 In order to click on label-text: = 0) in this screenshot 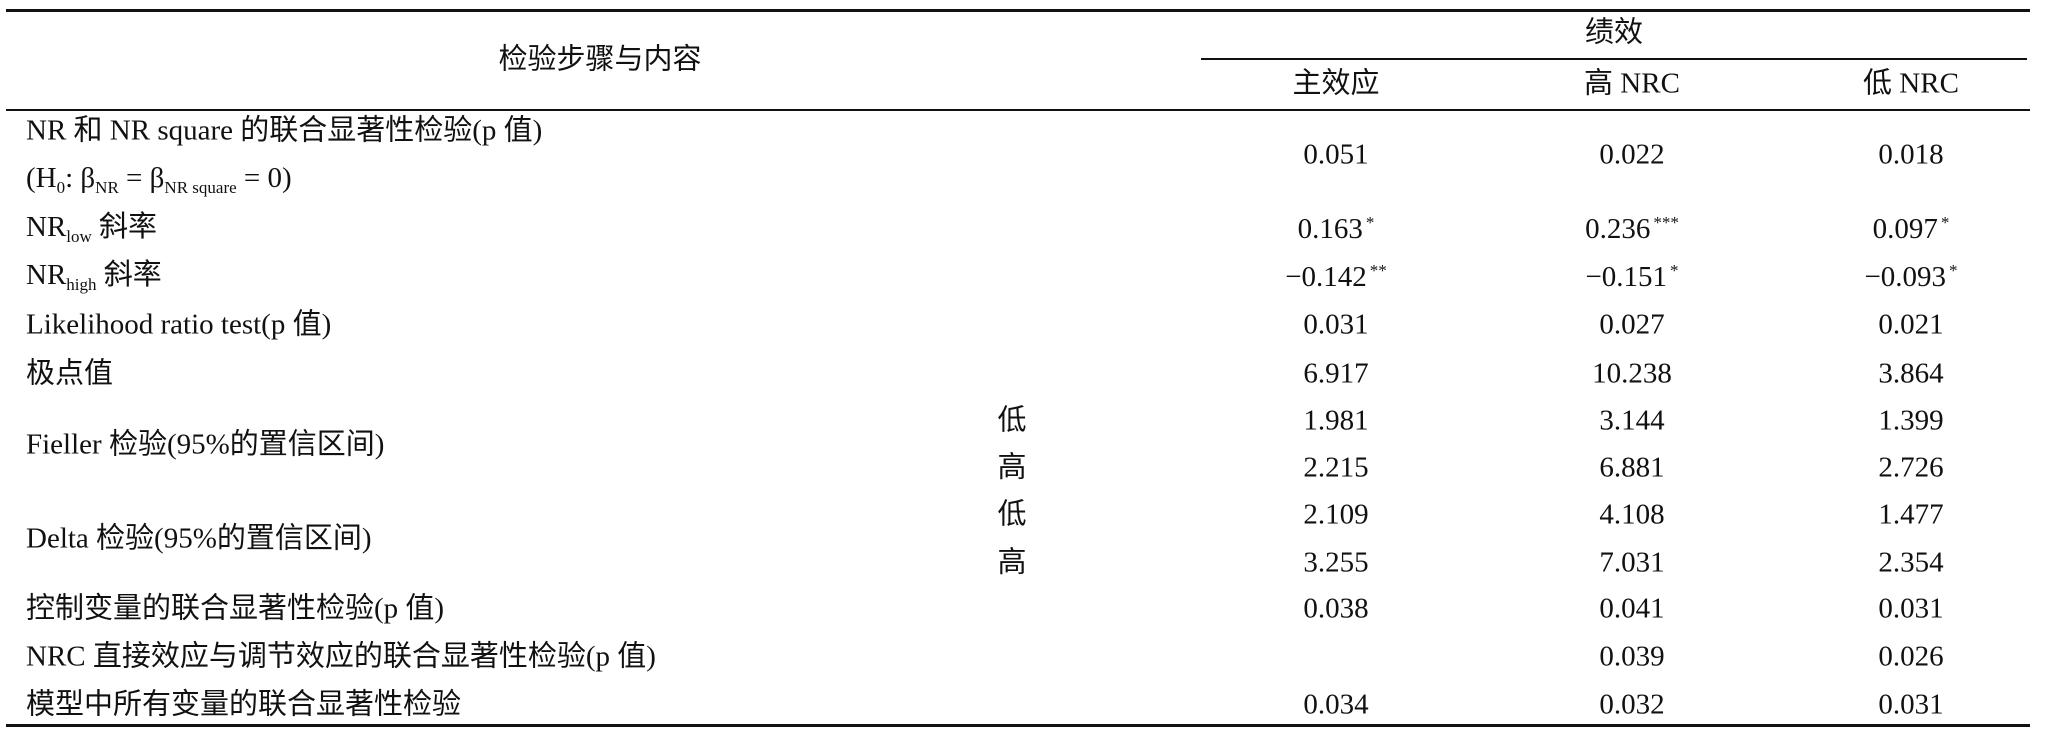, I will do `click(264, 177)`.